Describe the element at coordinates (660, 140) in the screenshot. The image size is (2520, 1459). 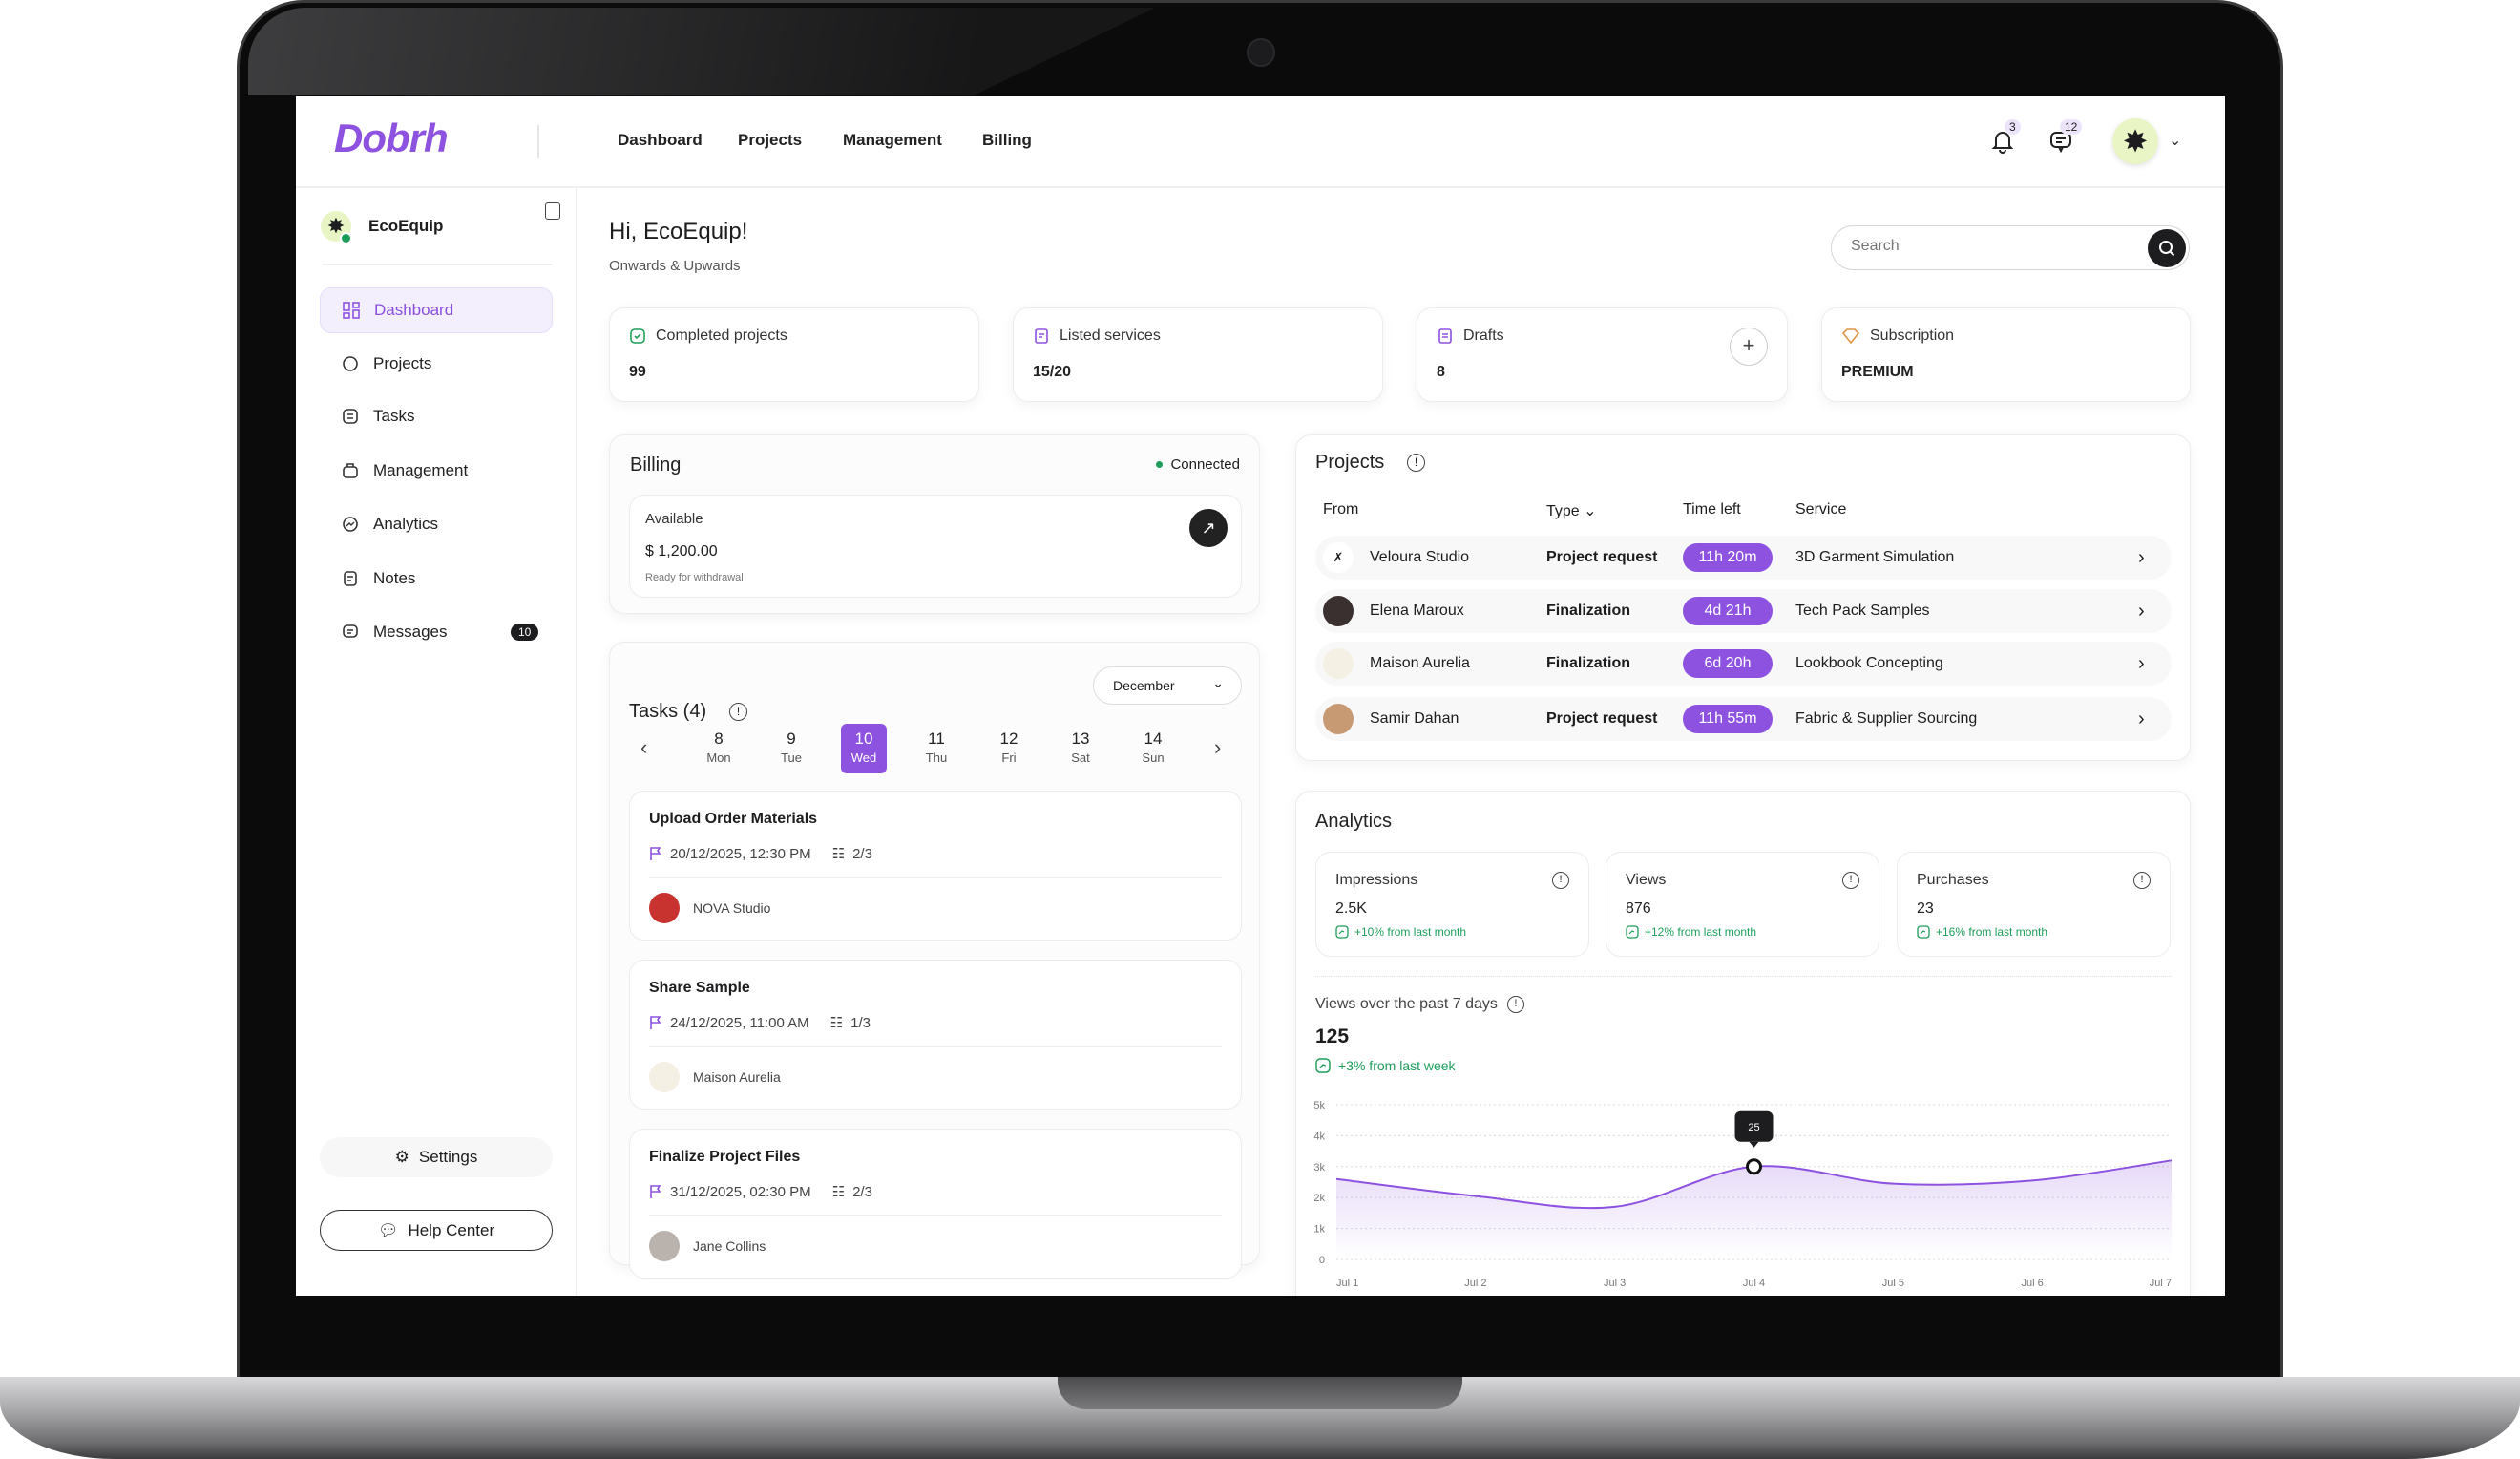
I see `nav-dashboard: Dashboard` at that location.